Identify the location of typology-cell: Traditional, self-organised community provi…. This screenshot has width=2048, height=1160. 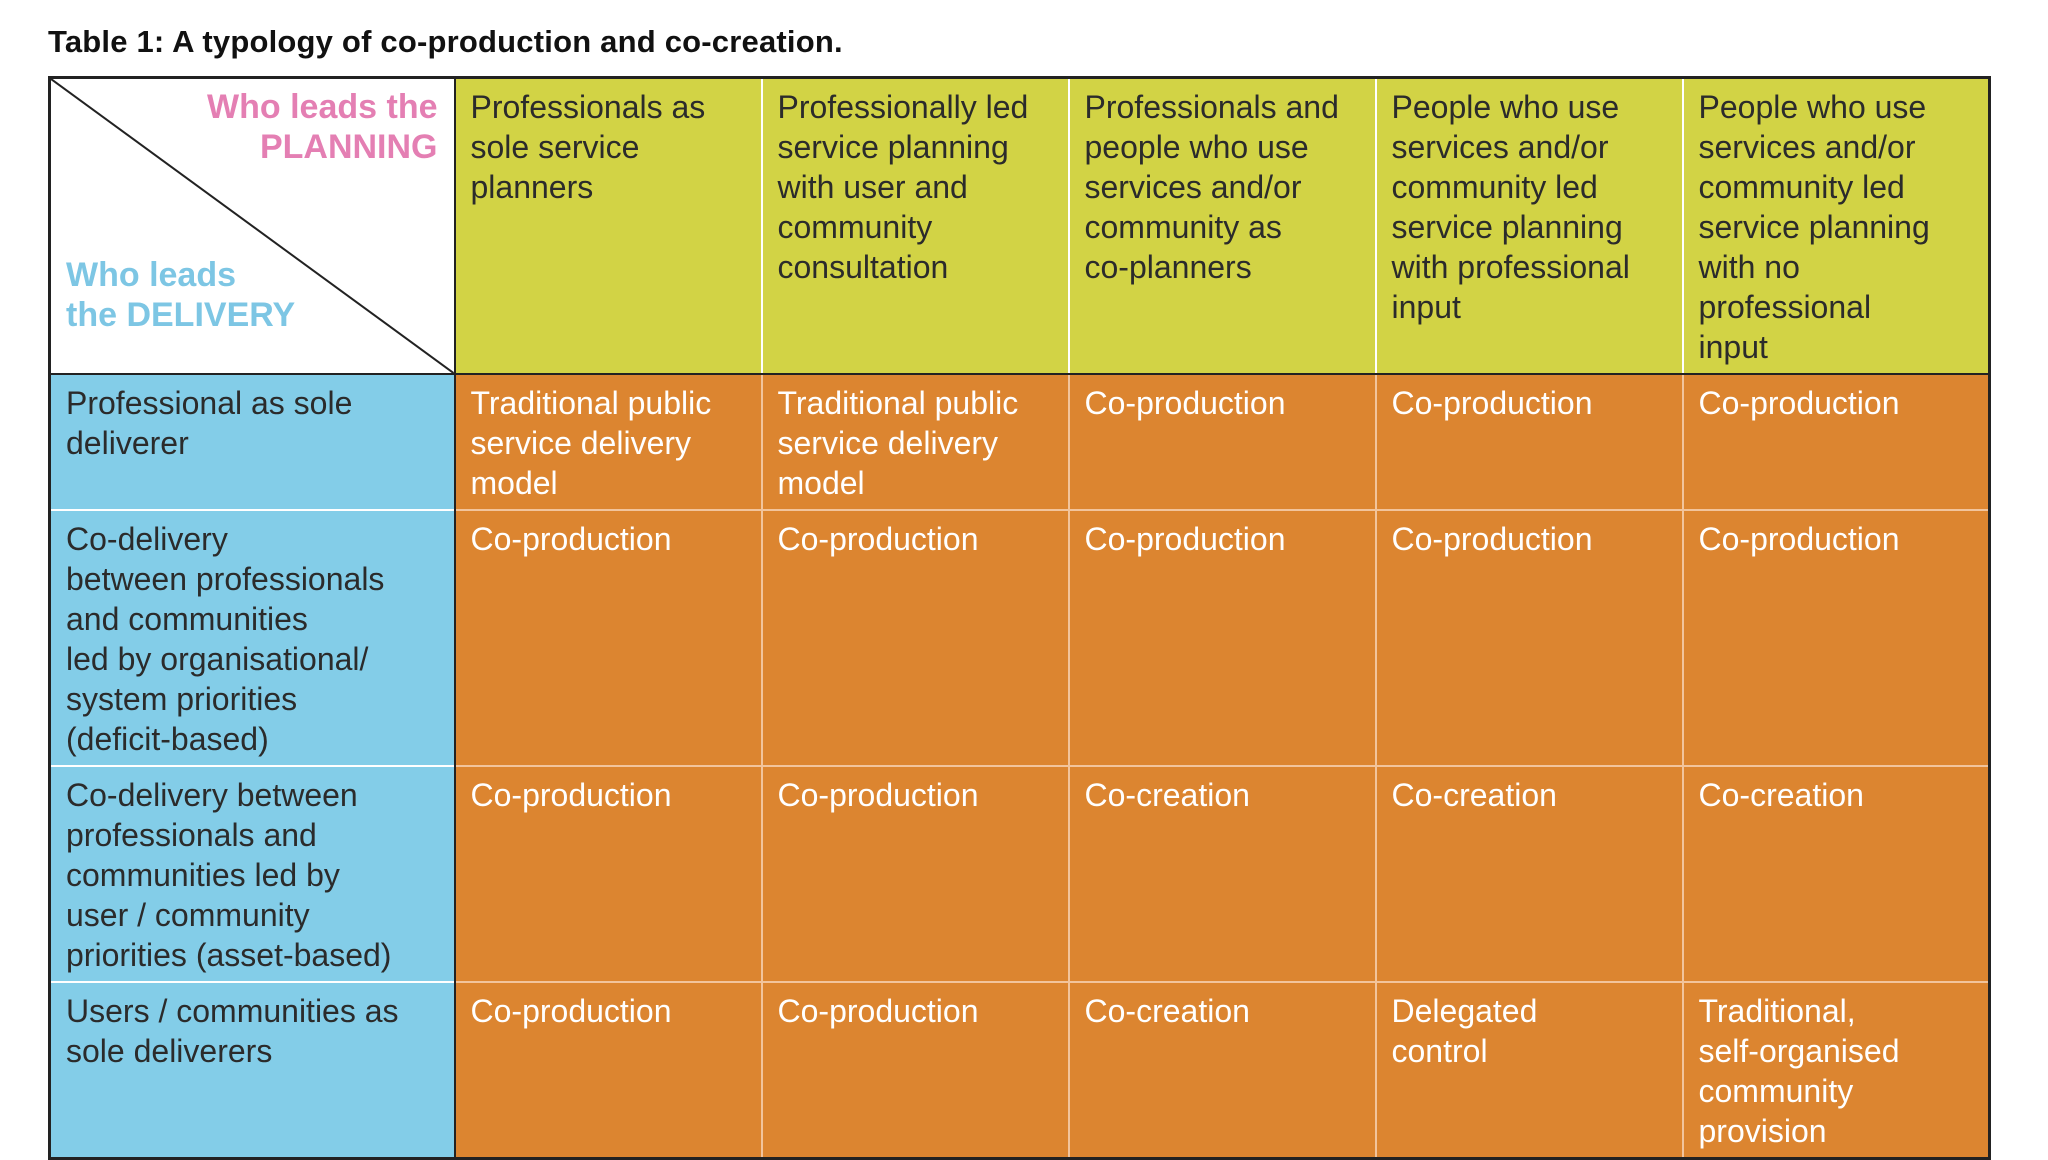
(1835, 1070).